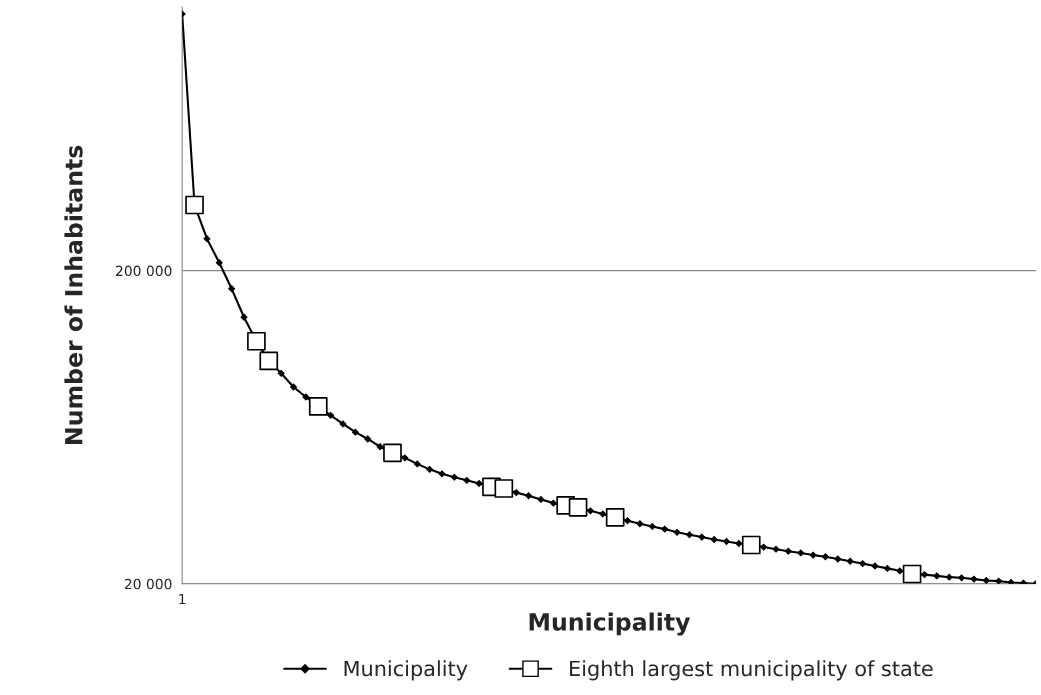 This screenshot has height=695, width=1041. What do you see at coordinates (610, 624) in the screenshot?
I see `x-axis-title: Municipality` at bounding box center [610, 624].